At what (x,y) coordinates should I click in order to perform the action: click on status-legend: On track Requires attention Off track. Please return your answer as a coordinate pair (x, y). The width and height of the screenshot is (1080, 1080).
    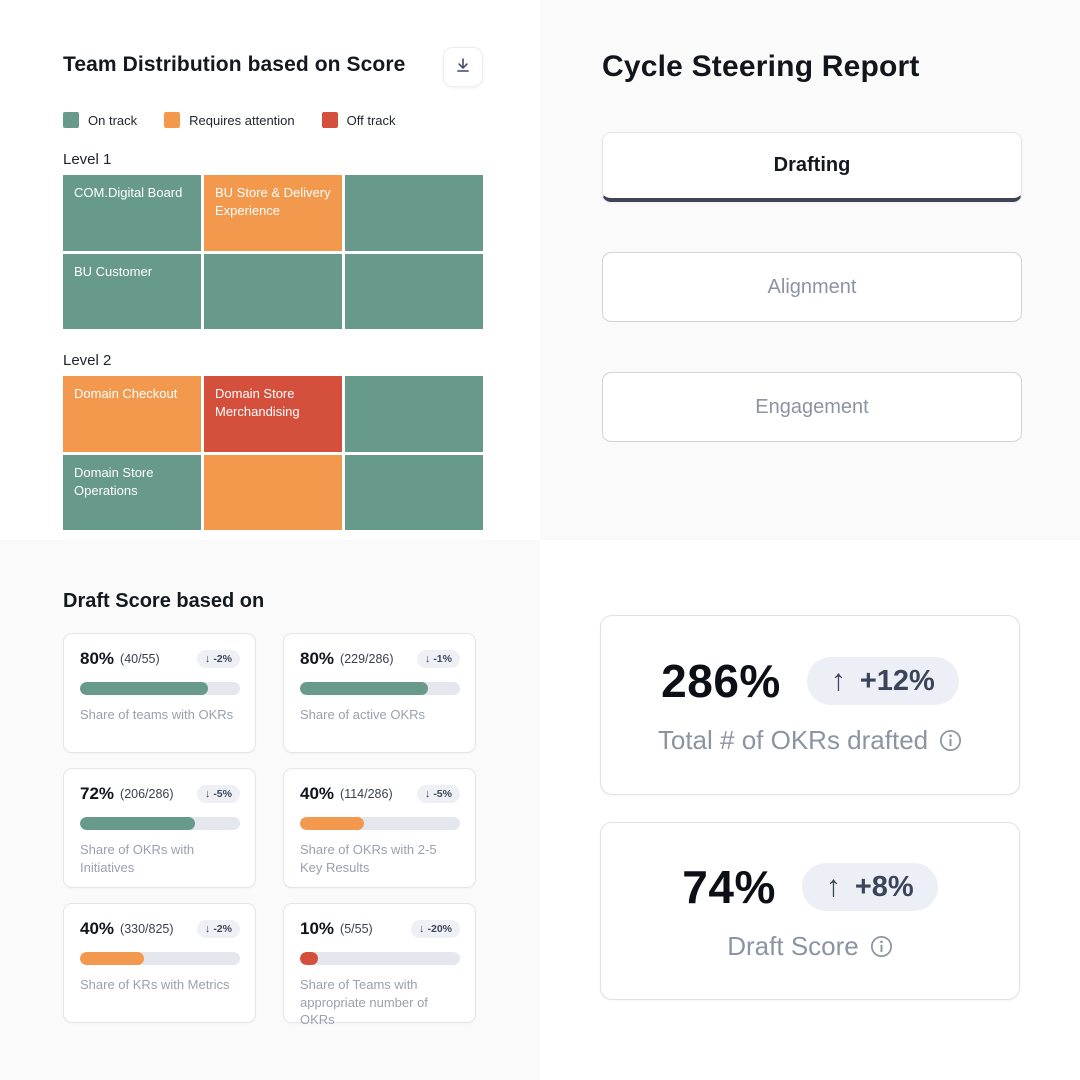
    Looking at the image, I should click on (273, 120).